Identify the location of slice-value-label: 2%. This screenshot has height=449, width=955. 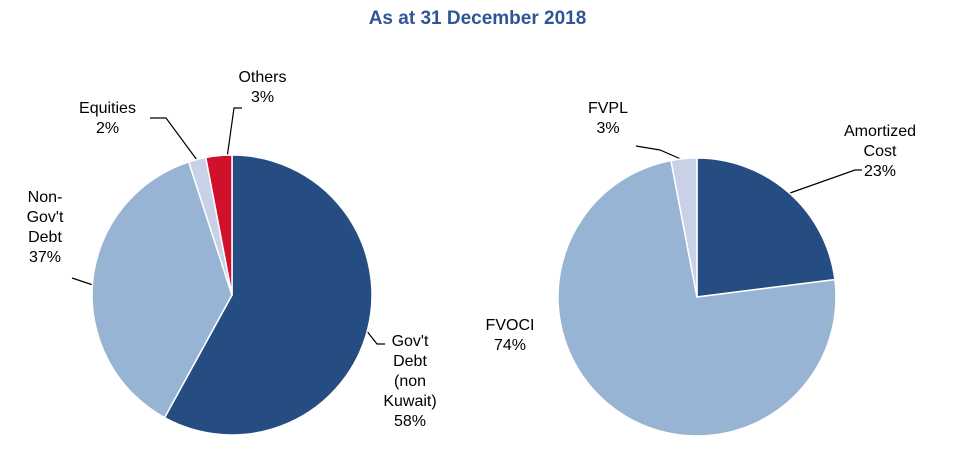
(107, 128).